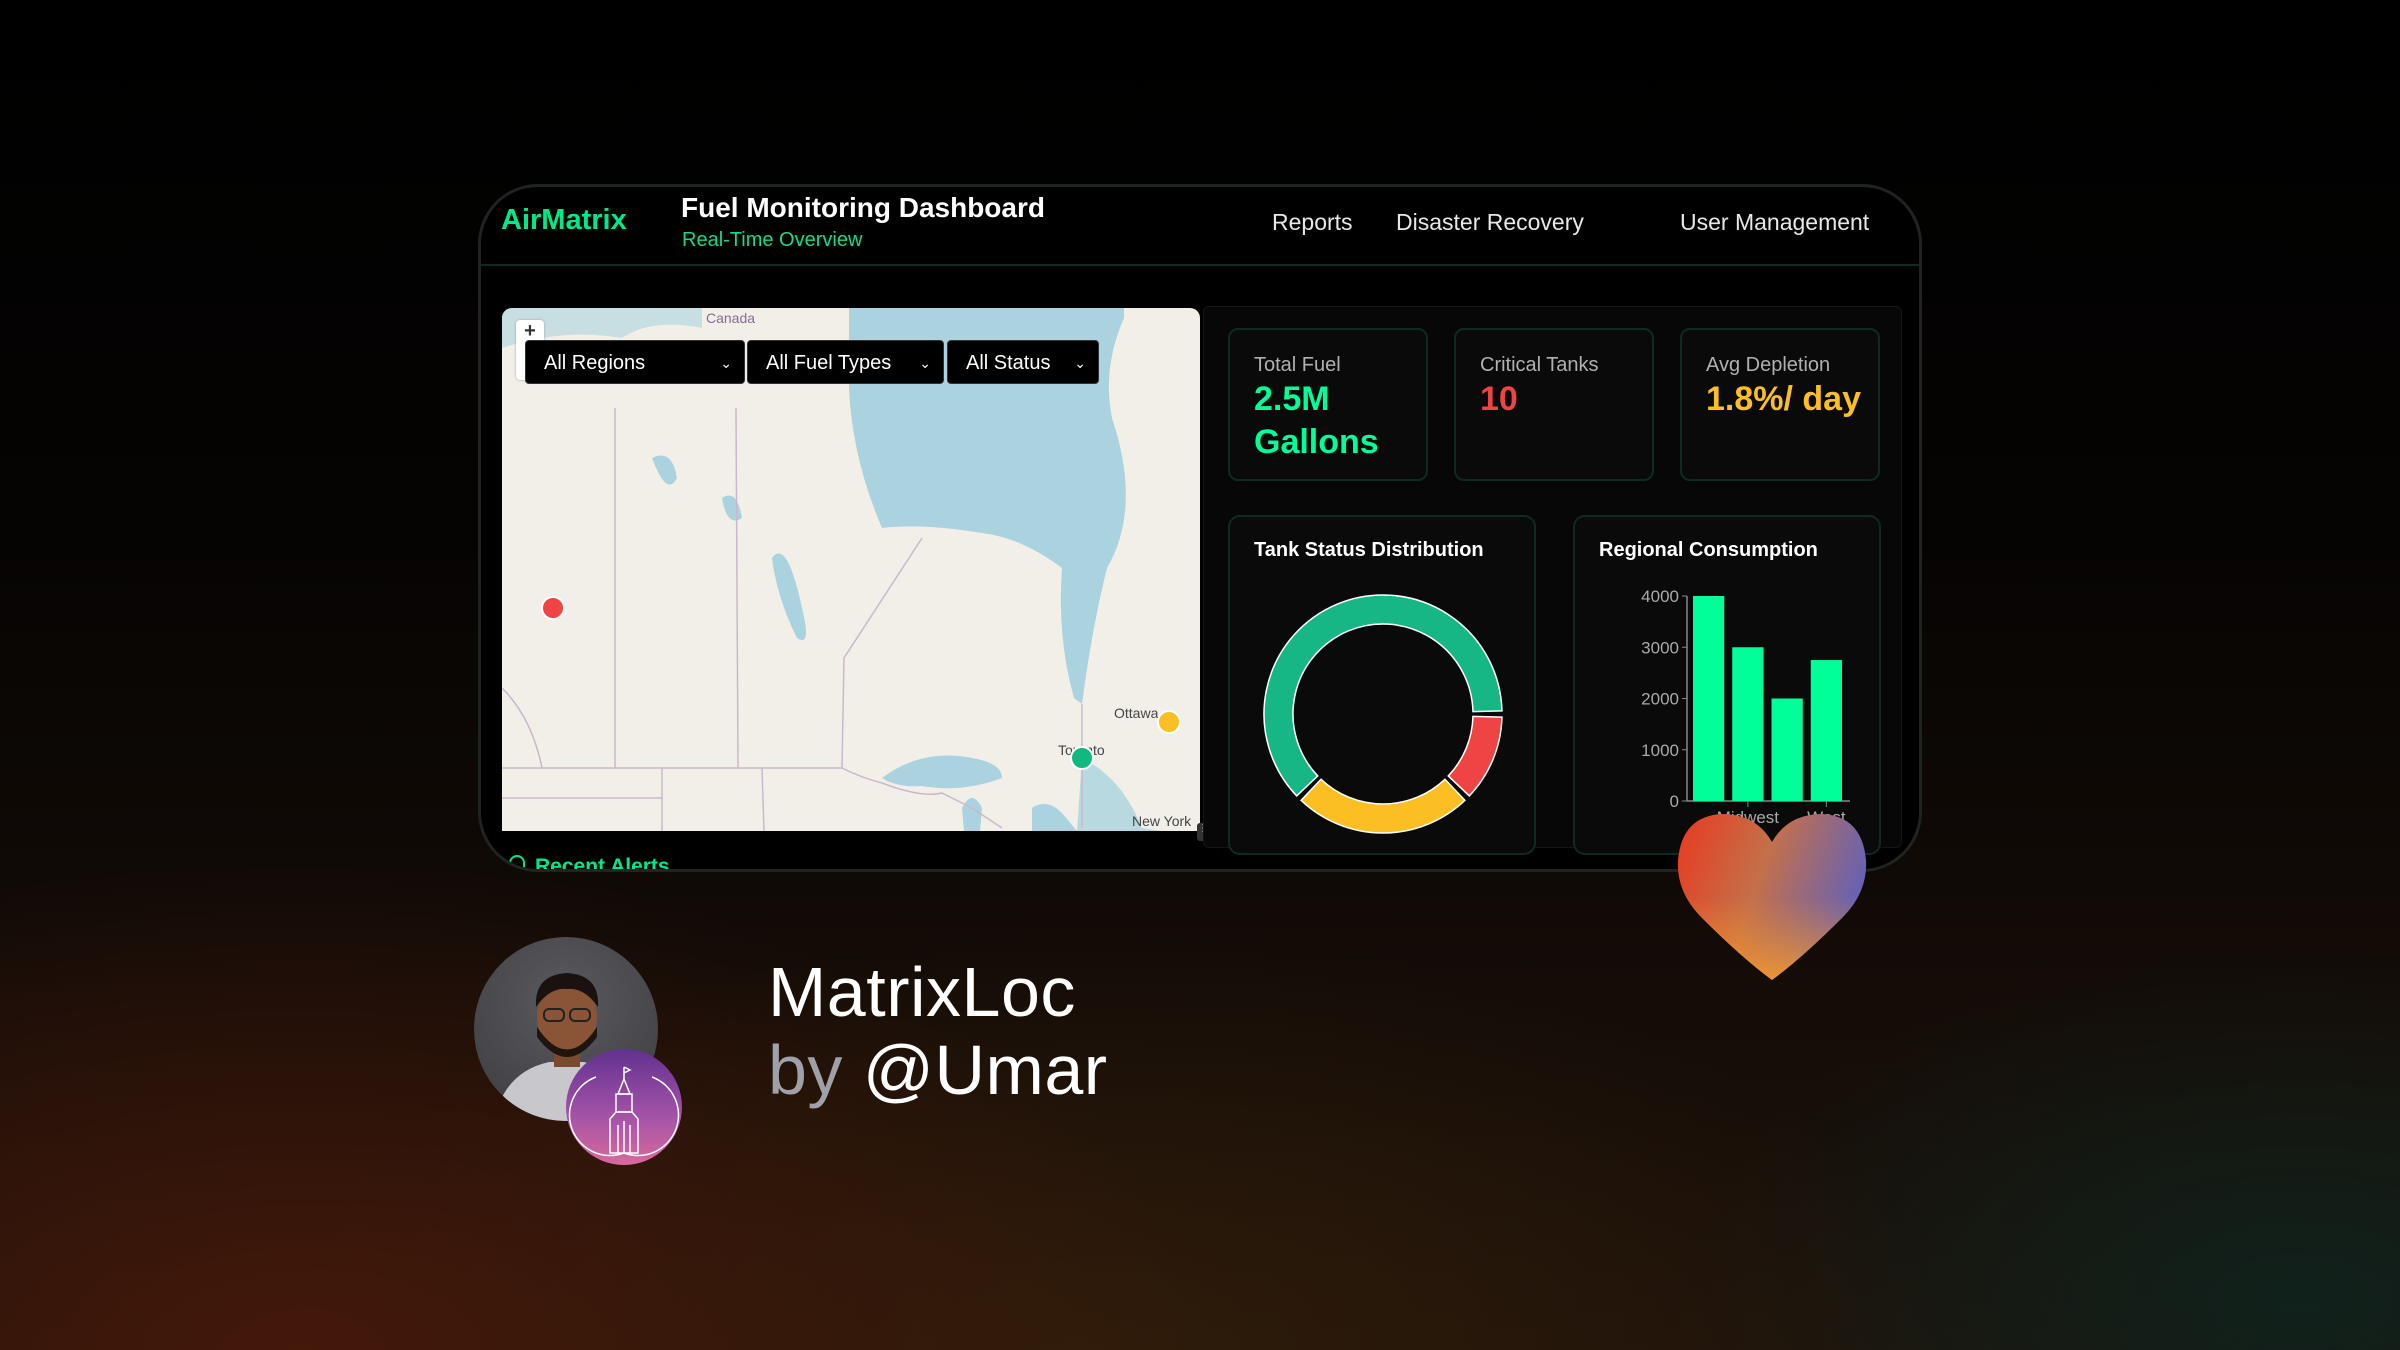  I want to click on status-filter-select: All Status ⌄, so click(1023, 362).